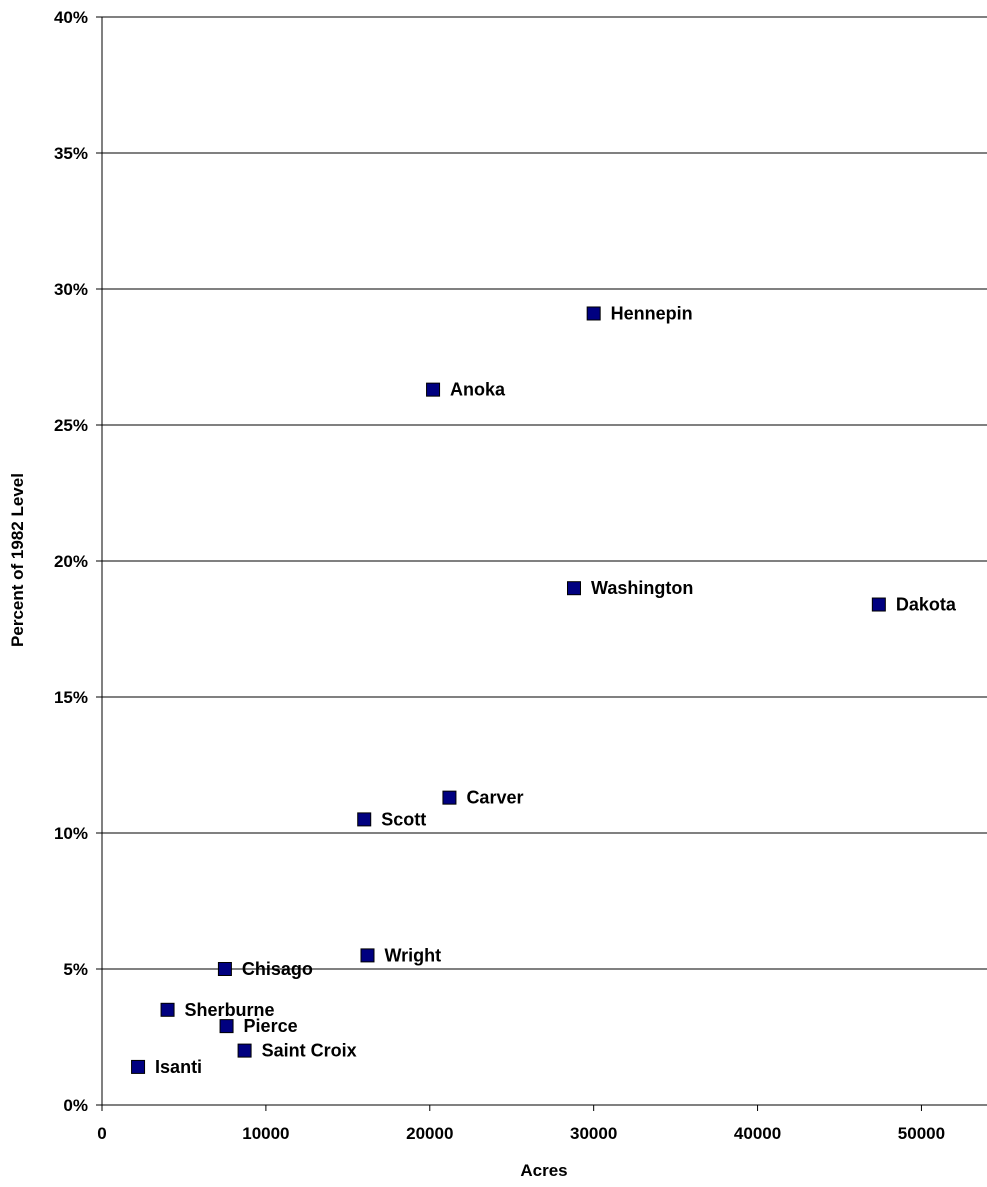  I want to click on data-label: Wright, so click(413, 955).